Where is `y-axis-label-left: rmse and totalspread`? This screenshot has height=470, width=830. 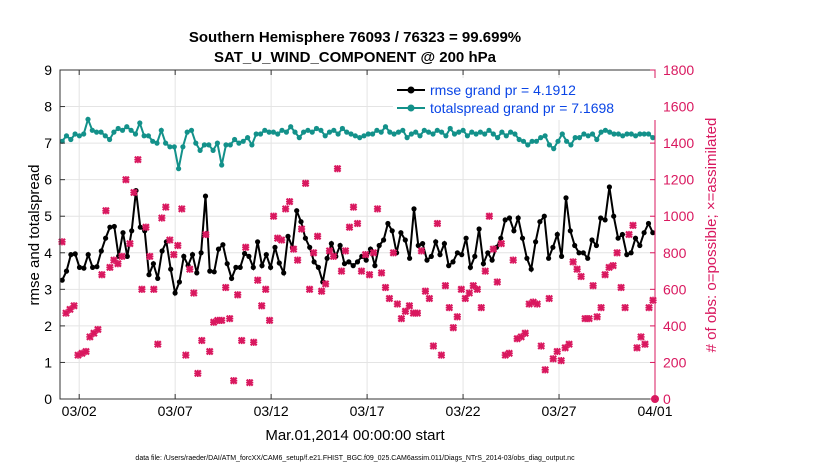
y-axis-label-left: rmse and totalspread is located at coordinates (34, 235).